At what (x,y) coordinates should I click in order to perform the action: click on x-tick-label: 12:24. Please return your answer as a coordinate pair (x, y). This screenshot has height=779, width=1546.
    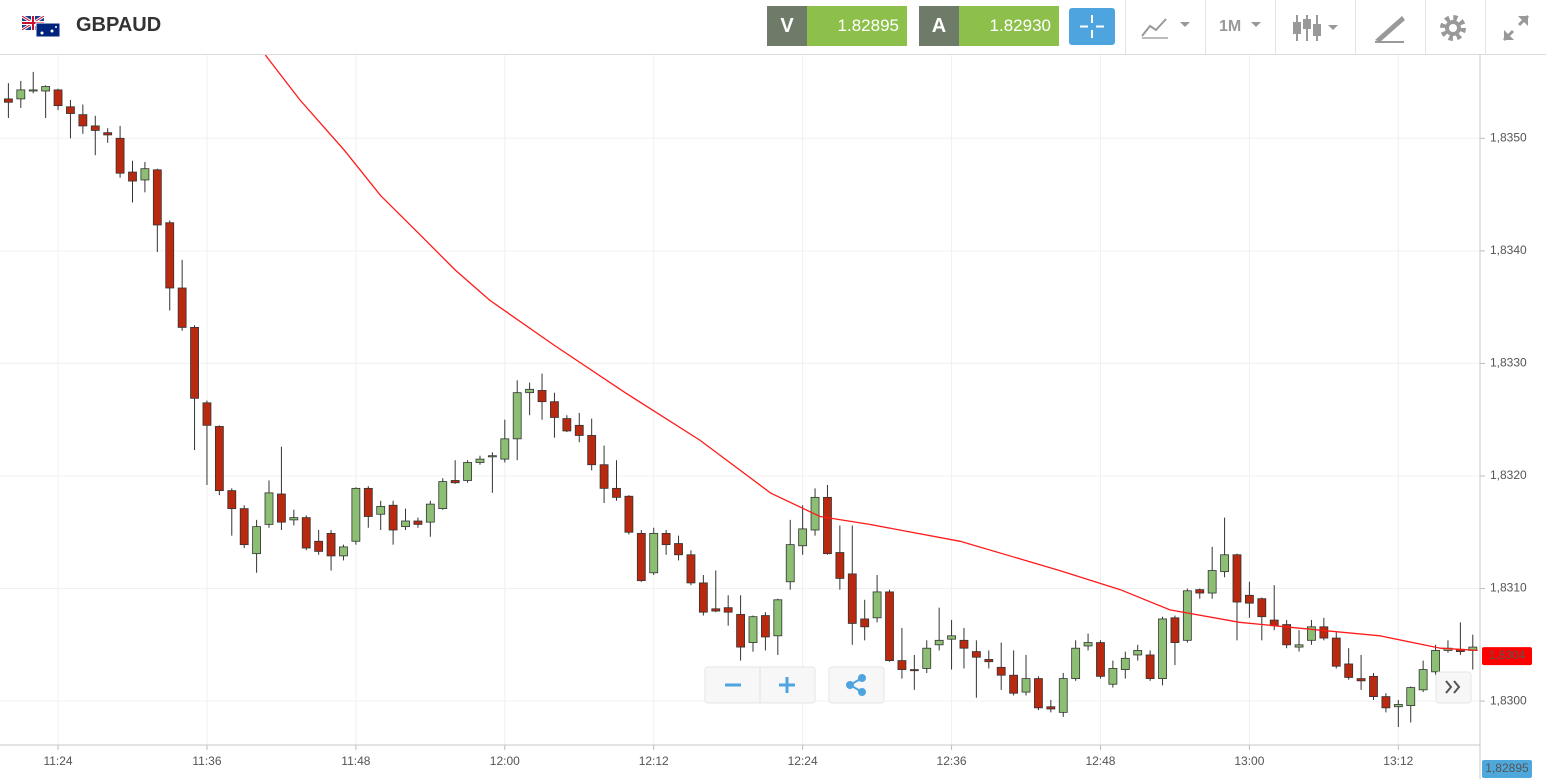
    Looking at the image, I should click on (803, 761).